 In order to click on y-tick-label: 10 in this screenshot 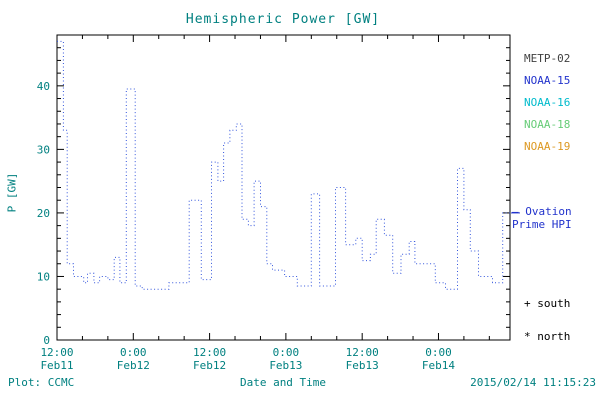, I will do `click(43, 276)`.